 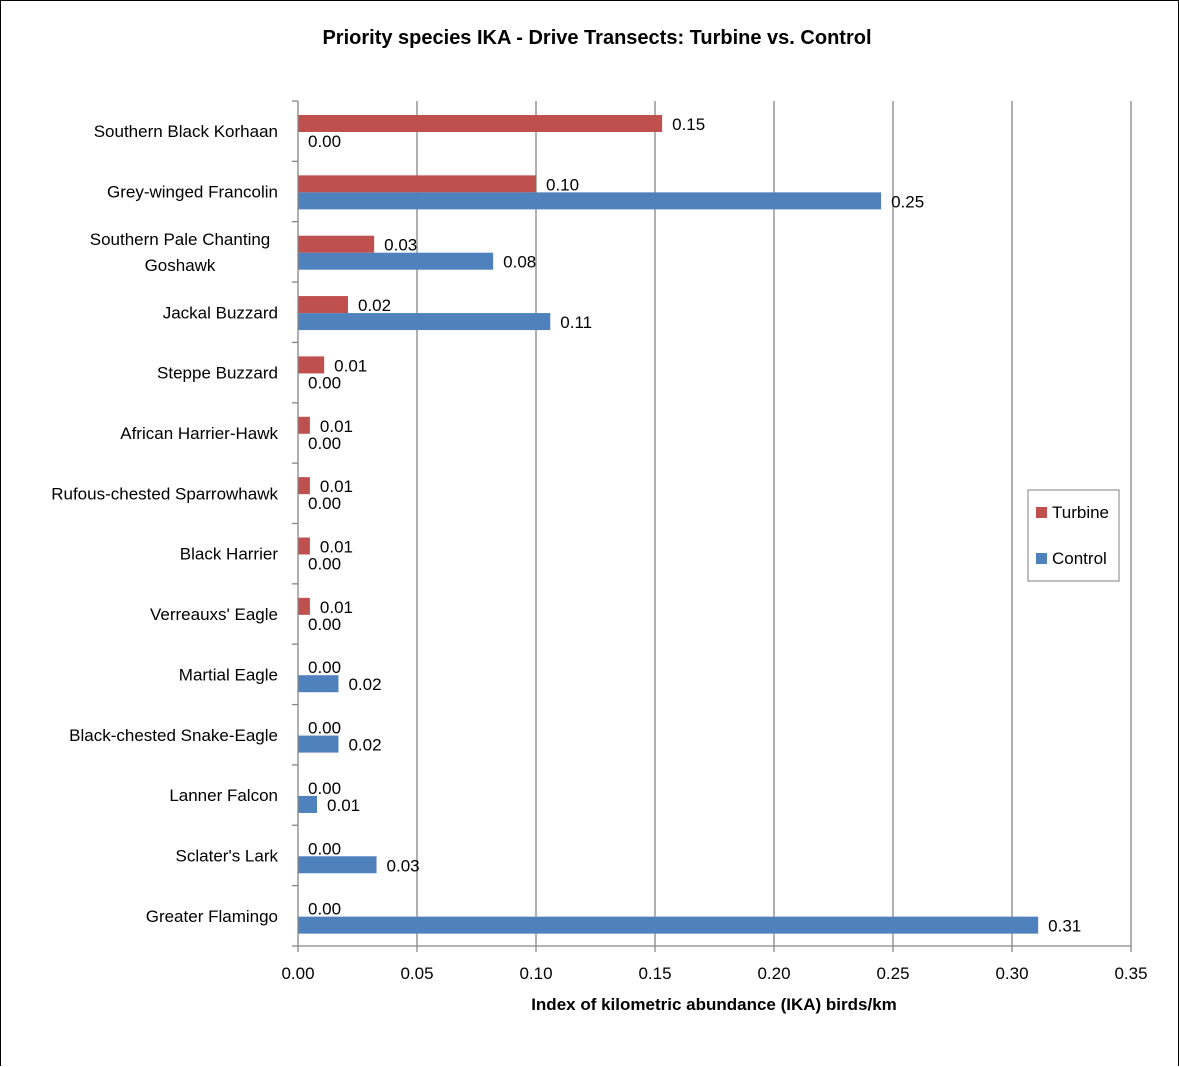 I want to click on data-label-turbine-1: 0.10, so click(x=562, y=184).